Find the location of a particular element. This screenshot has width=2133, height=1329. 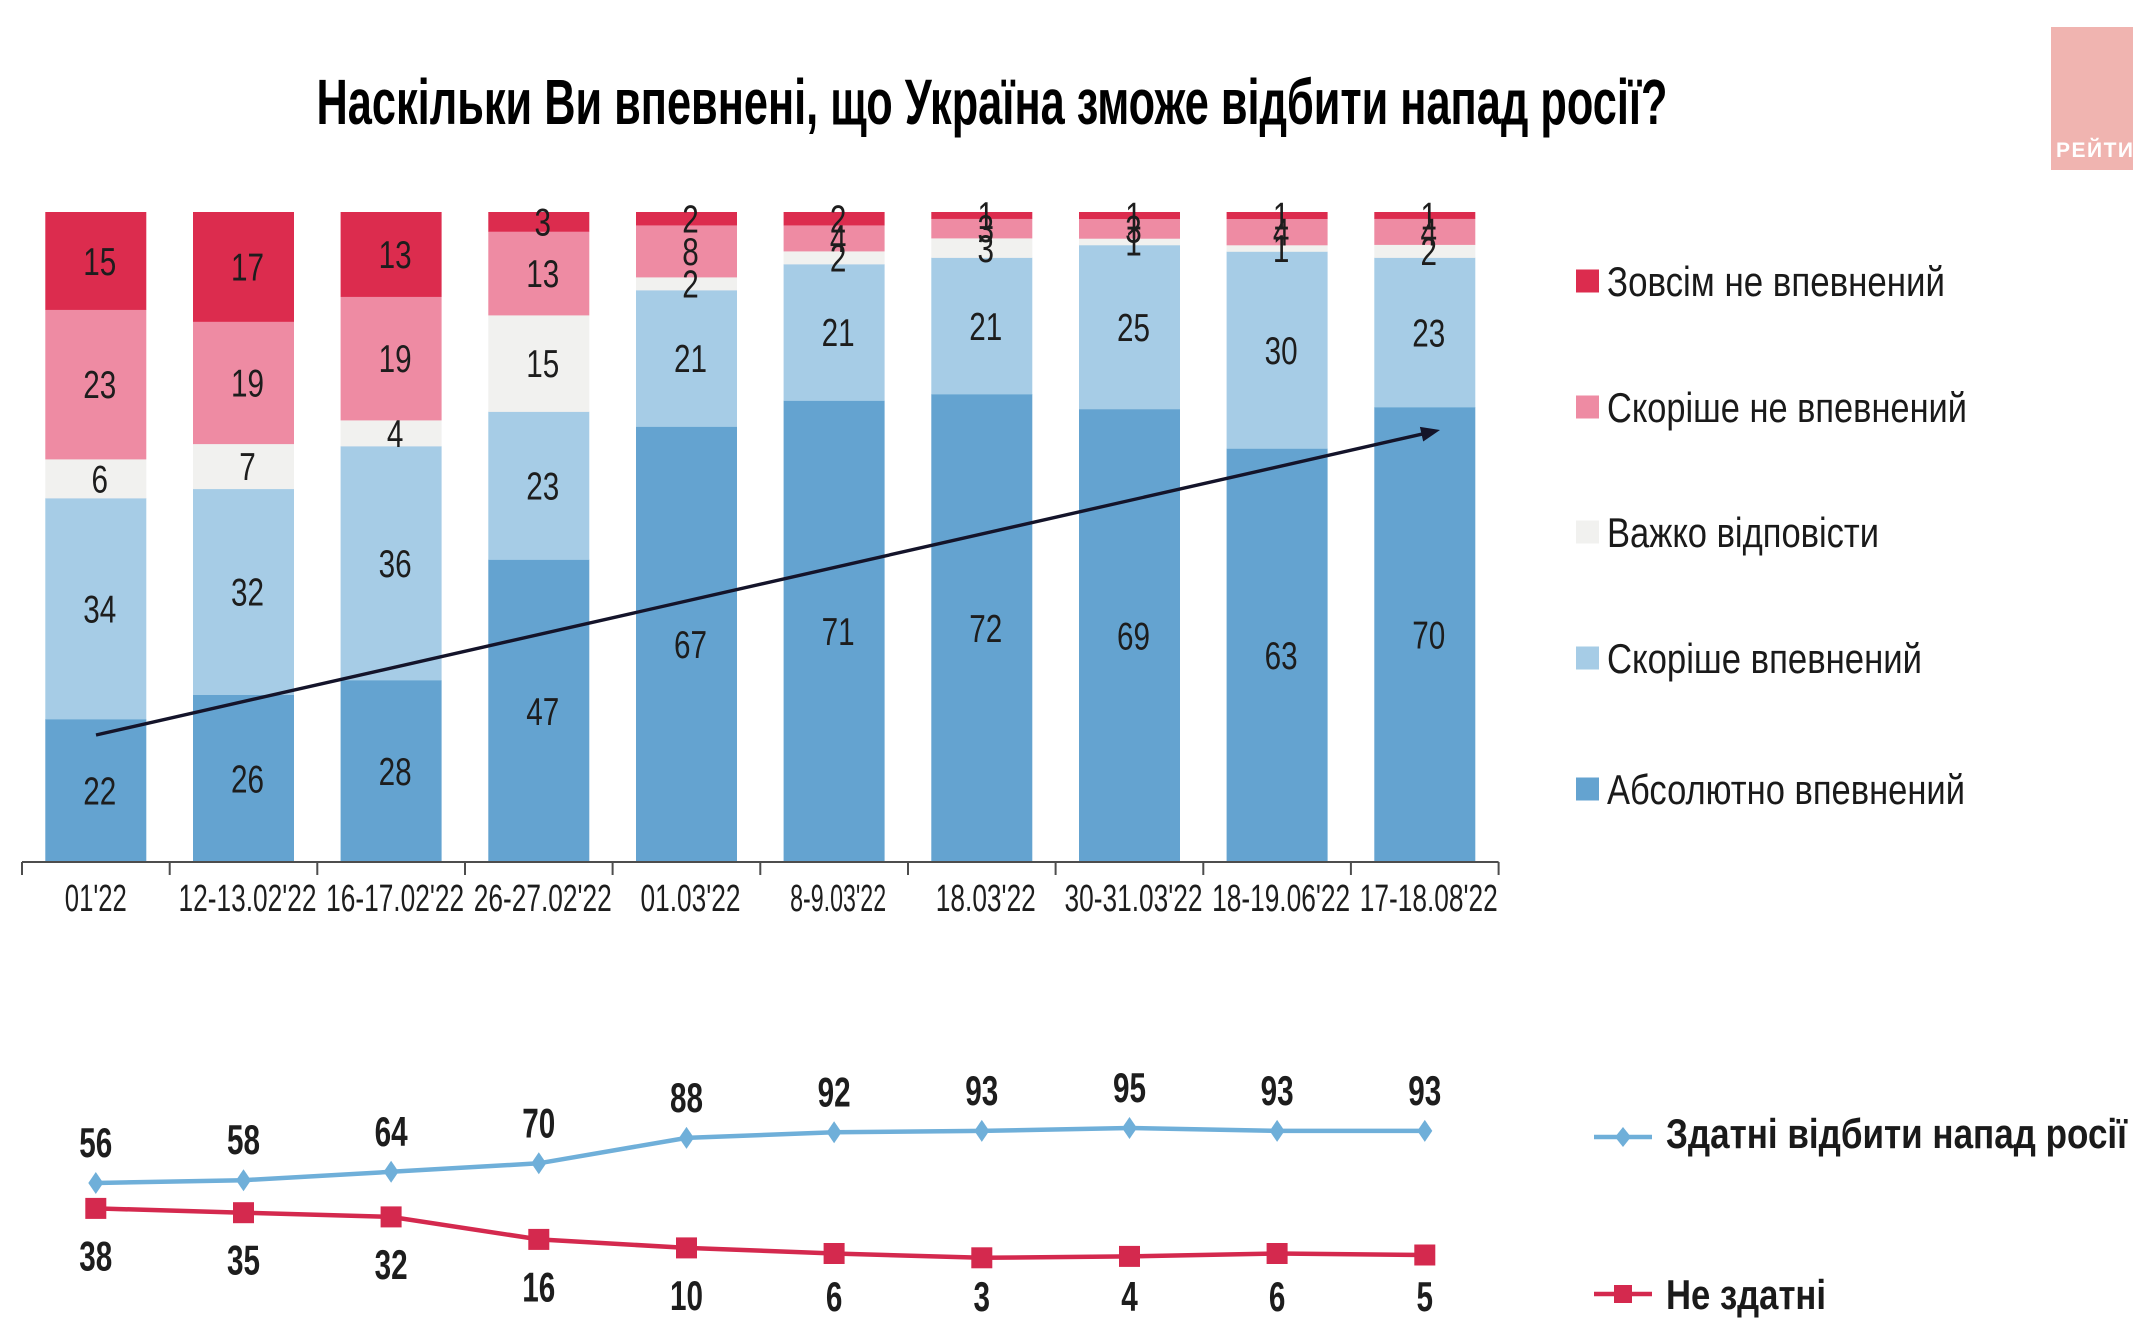

svg-text: Зовсім не впевнений is located at coordinates (1776, 281).